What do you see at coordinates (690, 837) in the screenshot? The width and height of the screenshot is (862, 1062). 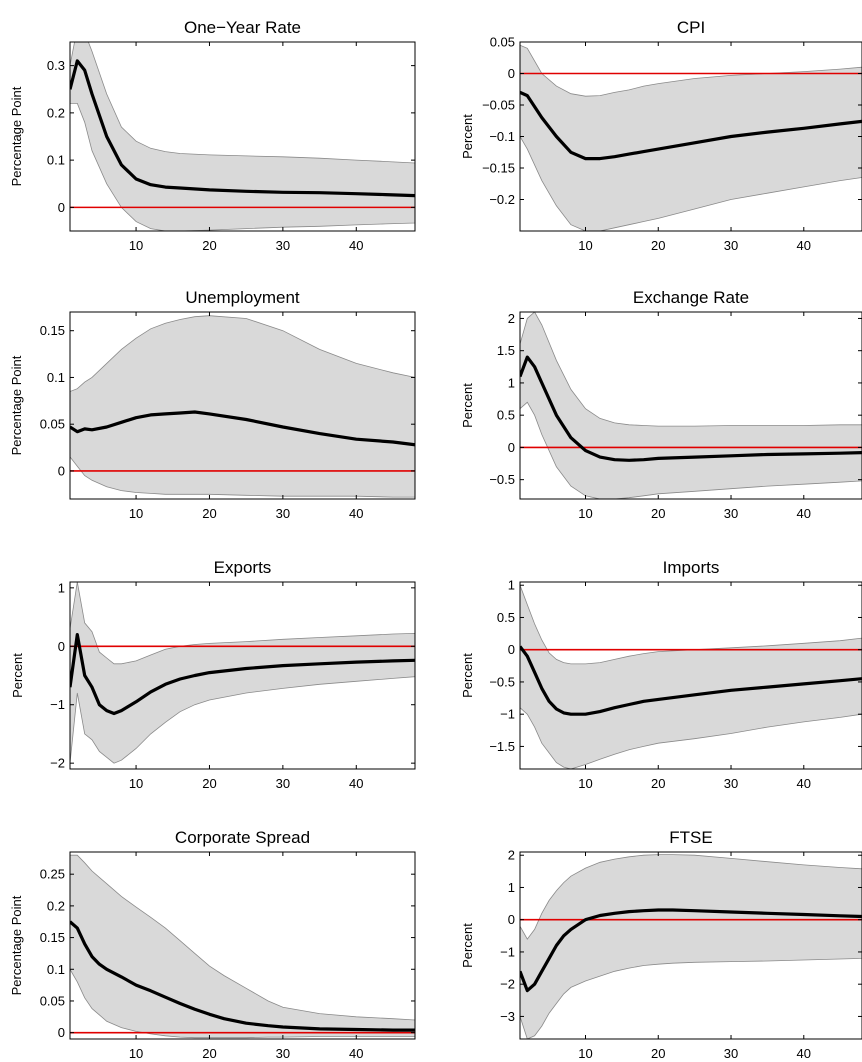 I see `panel-title: FTSE` at bounding box center [690, 837].